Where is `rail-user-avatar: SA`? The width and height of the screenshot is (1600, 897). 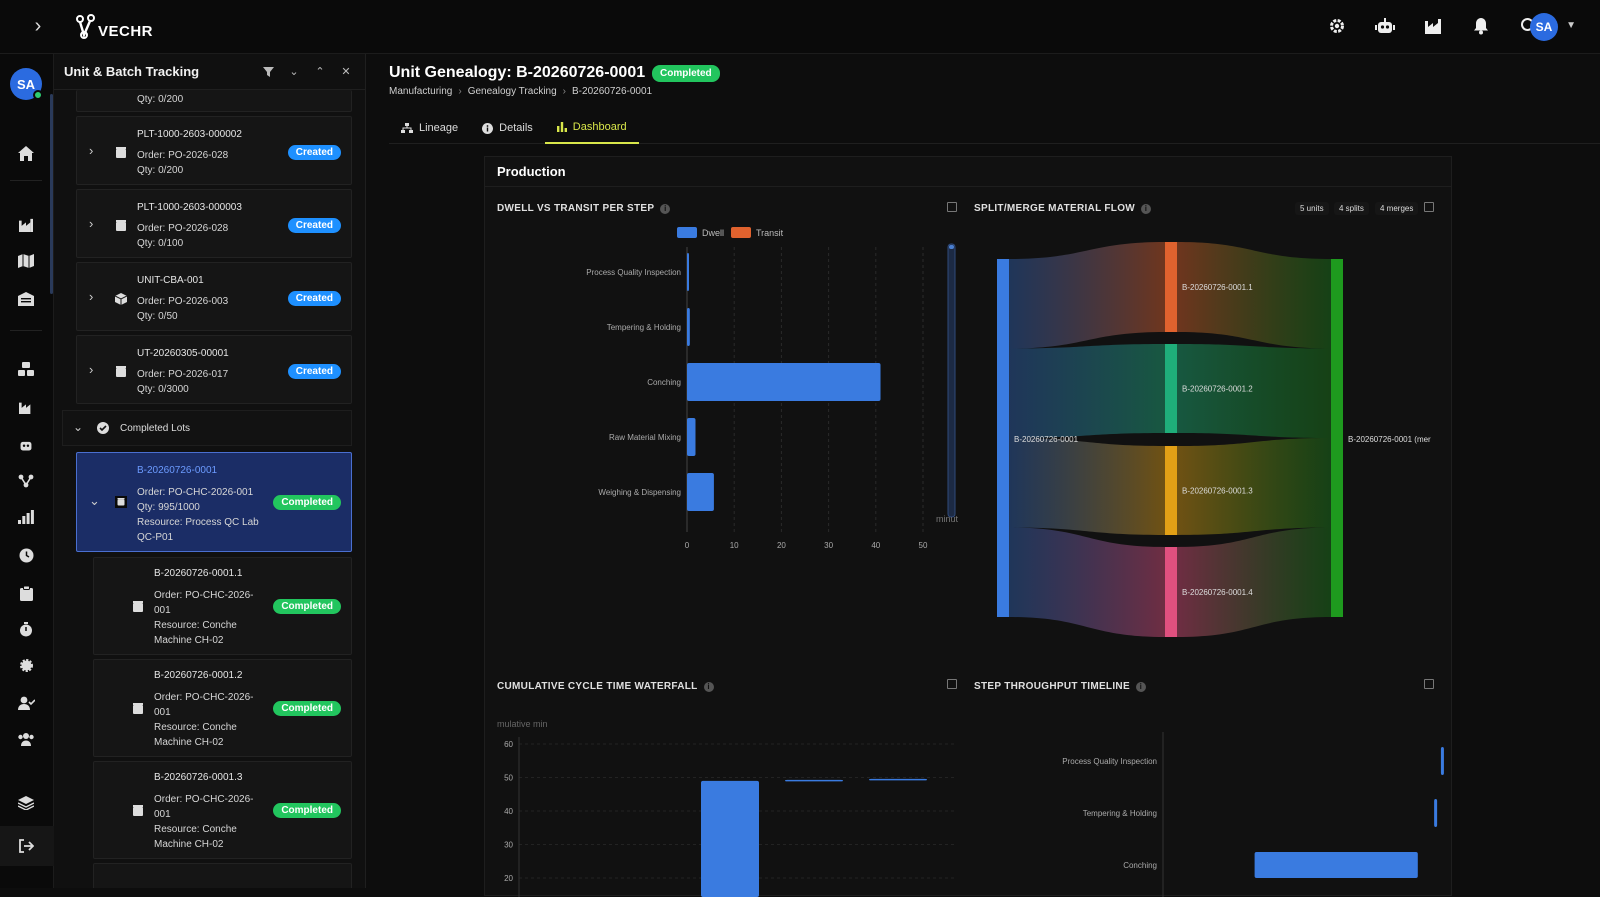
rail-user-avatar: SA is located at coordinates (26, 84).